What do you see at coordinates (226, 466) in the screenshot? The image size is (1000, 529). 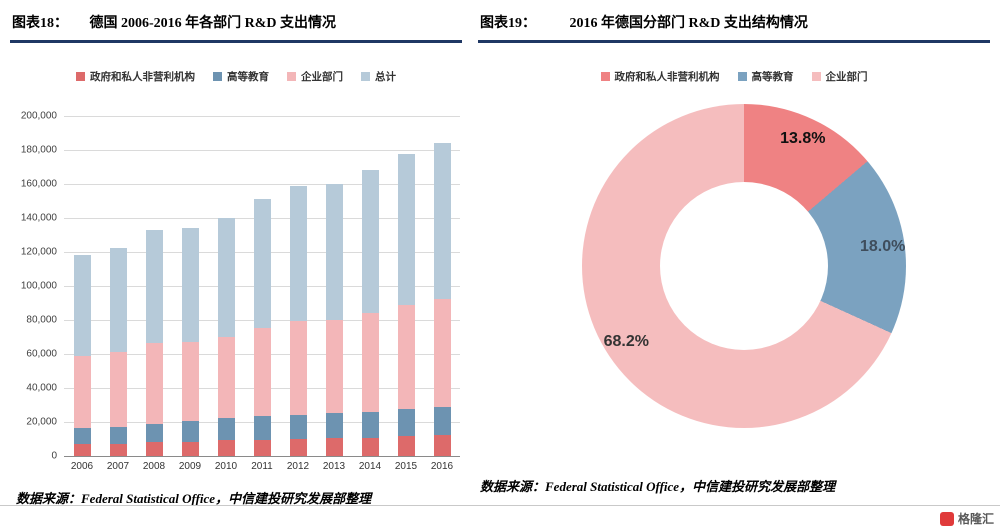 I see `x-axis-tick-label: 2010` at bounding box center [226, 466].